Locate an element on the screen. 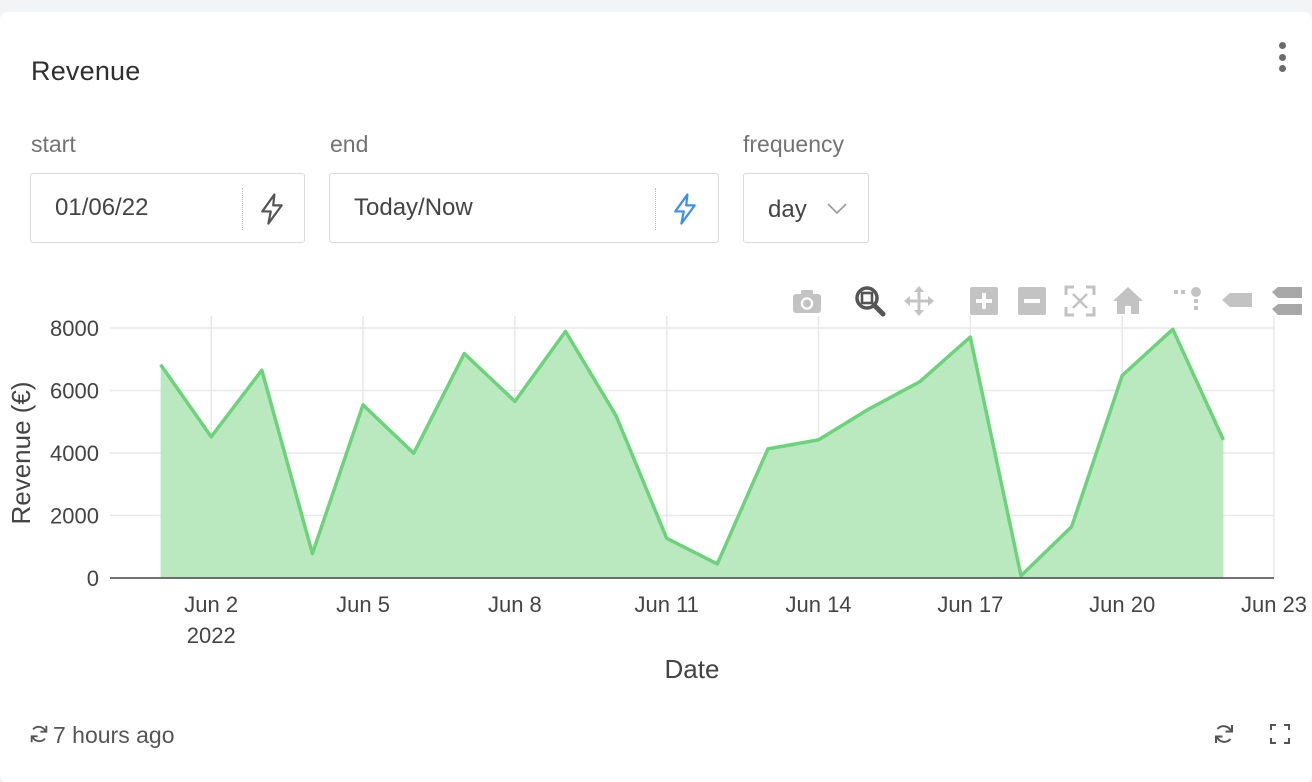  y-tick-label: 2000 is located at coordinates (74, 516).